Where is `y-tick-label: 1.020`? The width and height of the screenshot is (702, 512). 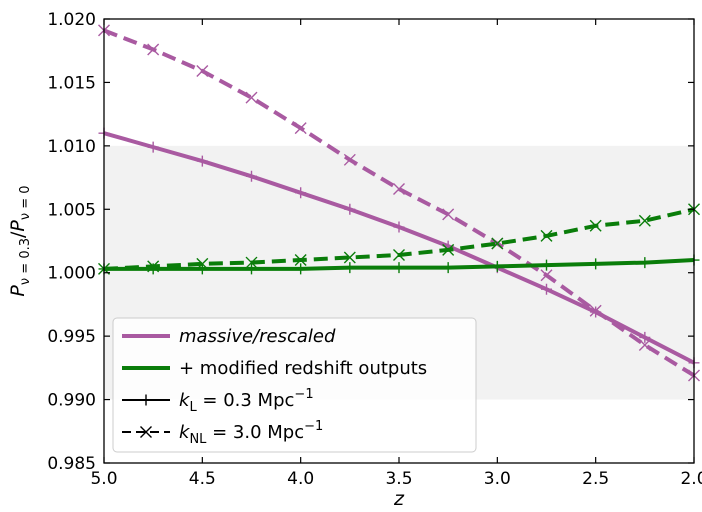 y-tick-label: 1.020 is located at coordinates (71, 20).